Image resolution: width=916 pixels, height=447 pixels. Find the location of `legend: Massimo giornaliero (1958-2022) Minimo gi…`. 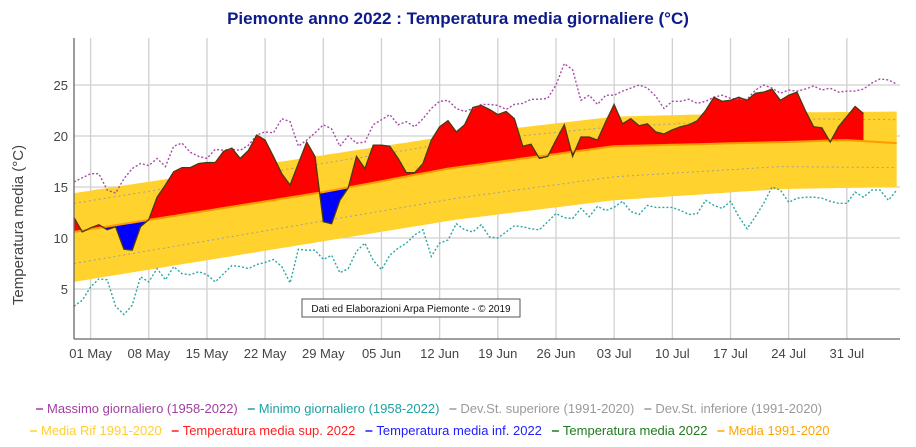

legend: Massimo giornaliero (1958-2022) Minimo gi… is located at coordinates (430, 419).